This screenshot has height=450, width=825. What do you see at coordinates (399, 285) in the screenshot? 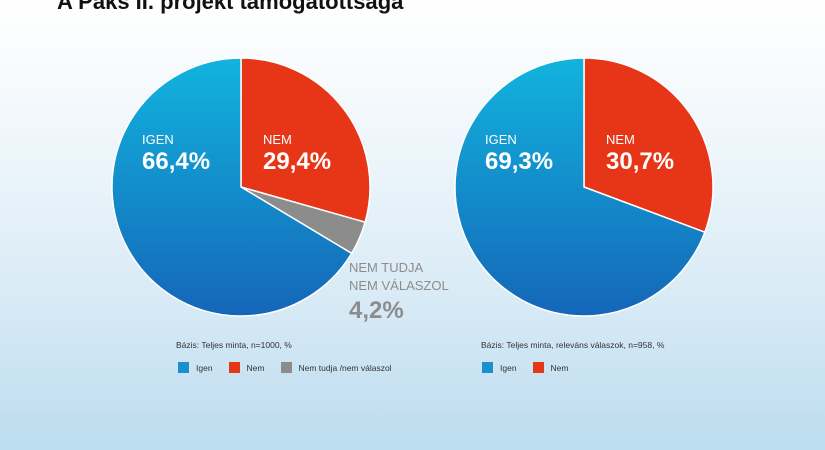
I see `slice-label-nem-tudja-line2: NEM VÁLASZOL` at bounding box center [399, 285].